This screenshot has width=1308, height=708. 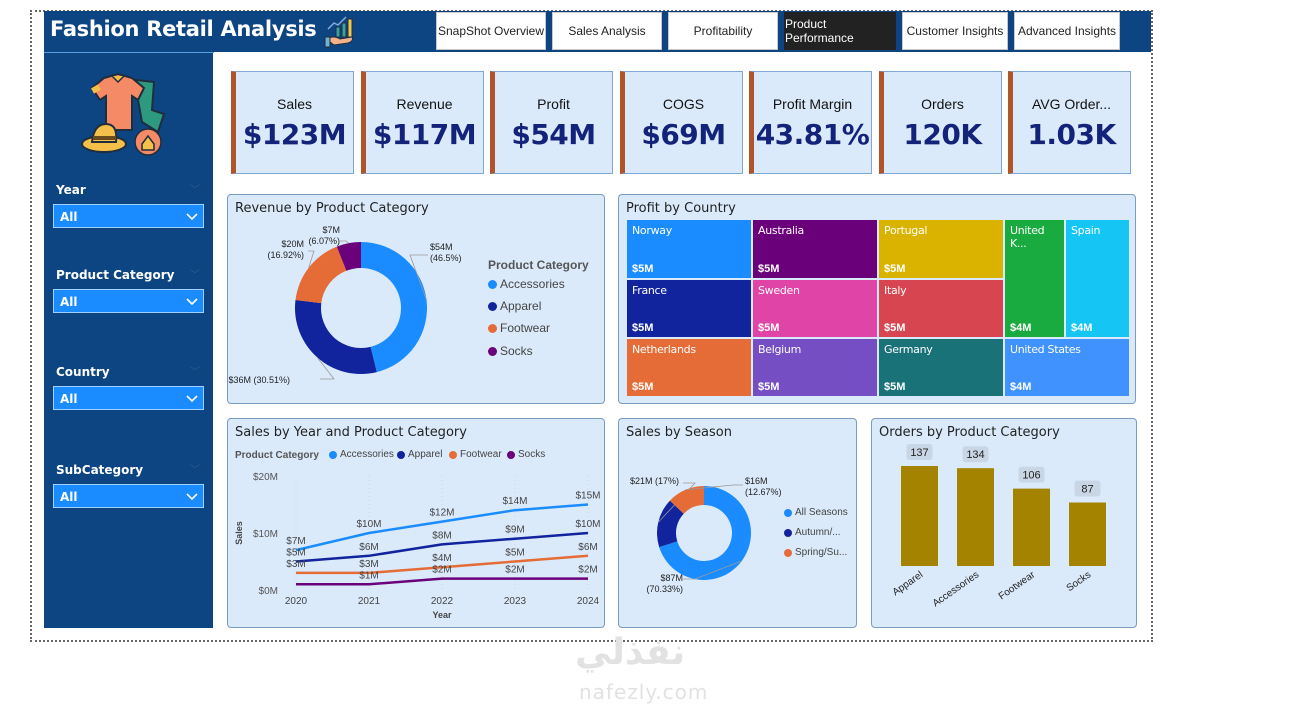 What do you see at coordinates (705, 533) in the screenshot?
I see `donut-slice-all-seasons` at bounding box center [705, 533].